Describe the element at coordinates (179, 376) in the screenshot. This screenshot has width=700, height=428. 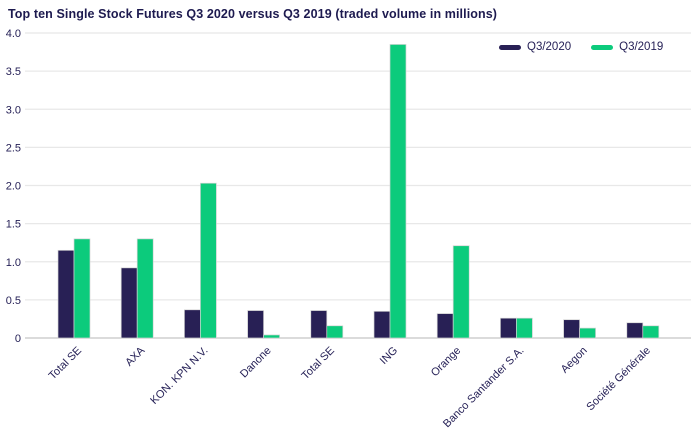
I see `x-tick-label-2: KON. KPN N.V.` at that location.